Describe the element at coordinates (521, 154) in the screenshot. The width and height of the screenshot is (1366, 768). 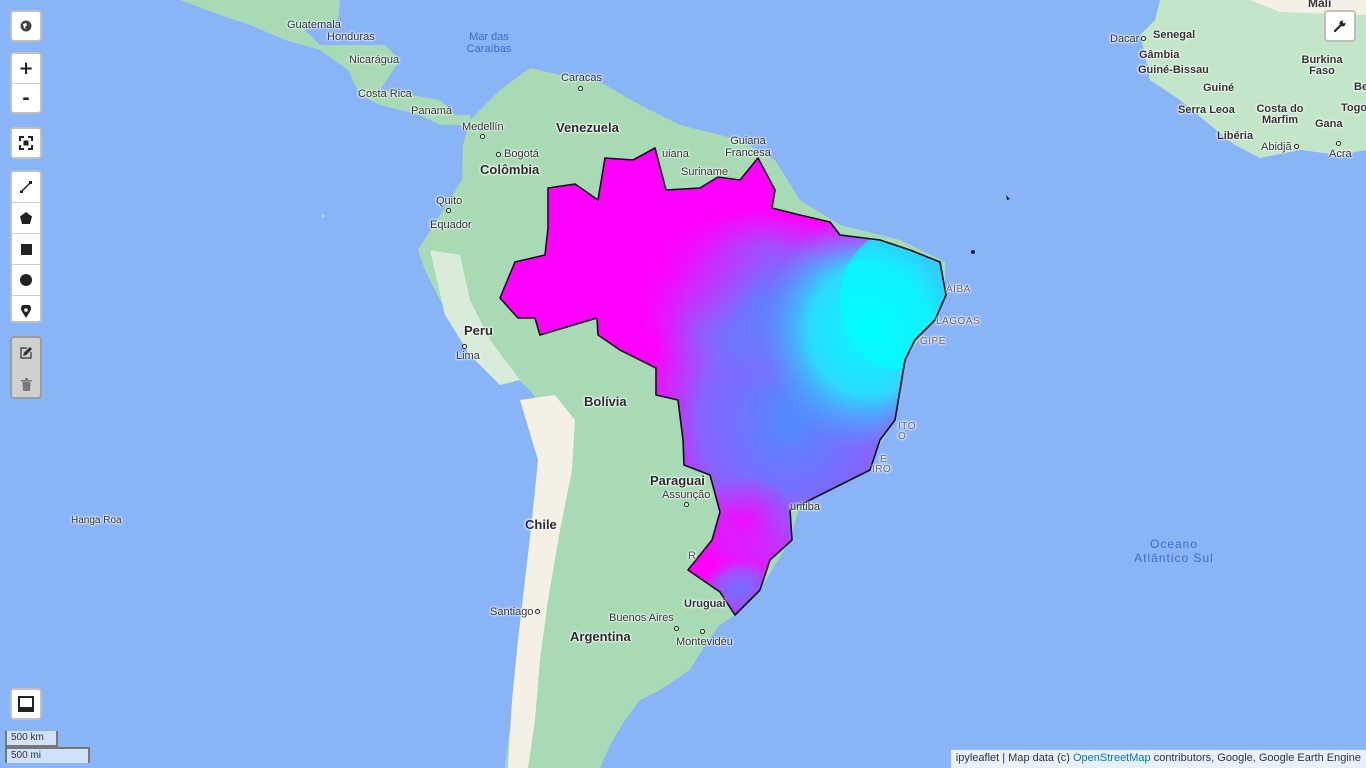
I see `label-bogota: Bogotá` at that location.